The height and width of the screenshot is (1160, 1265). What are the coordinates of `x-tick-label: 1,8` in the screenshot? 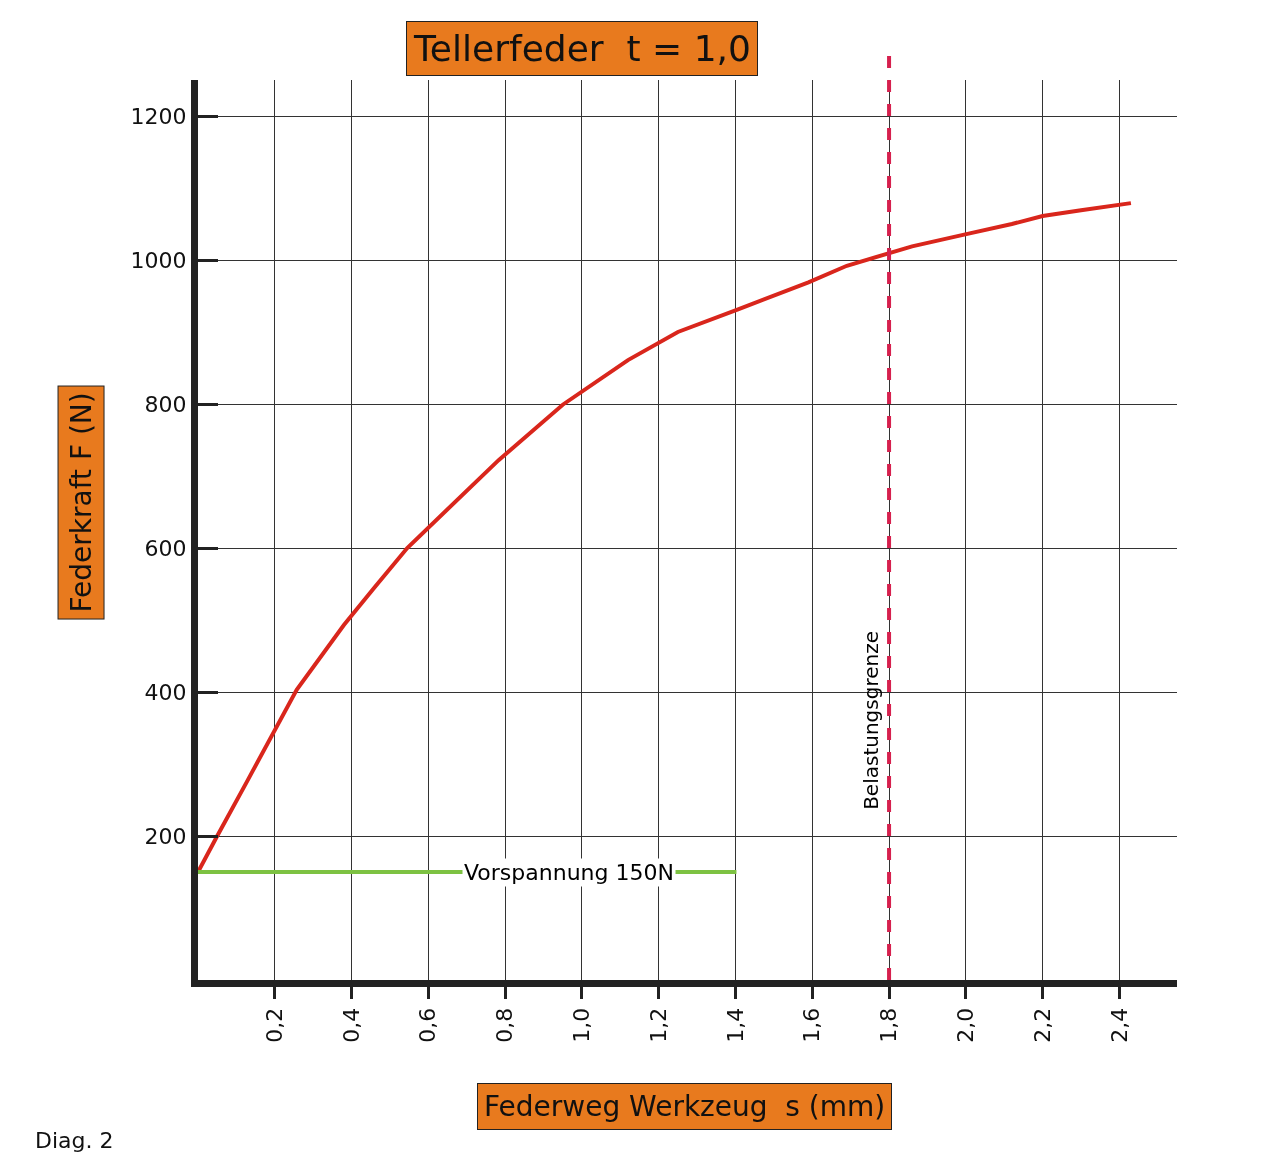 It's located at (889, 1025).